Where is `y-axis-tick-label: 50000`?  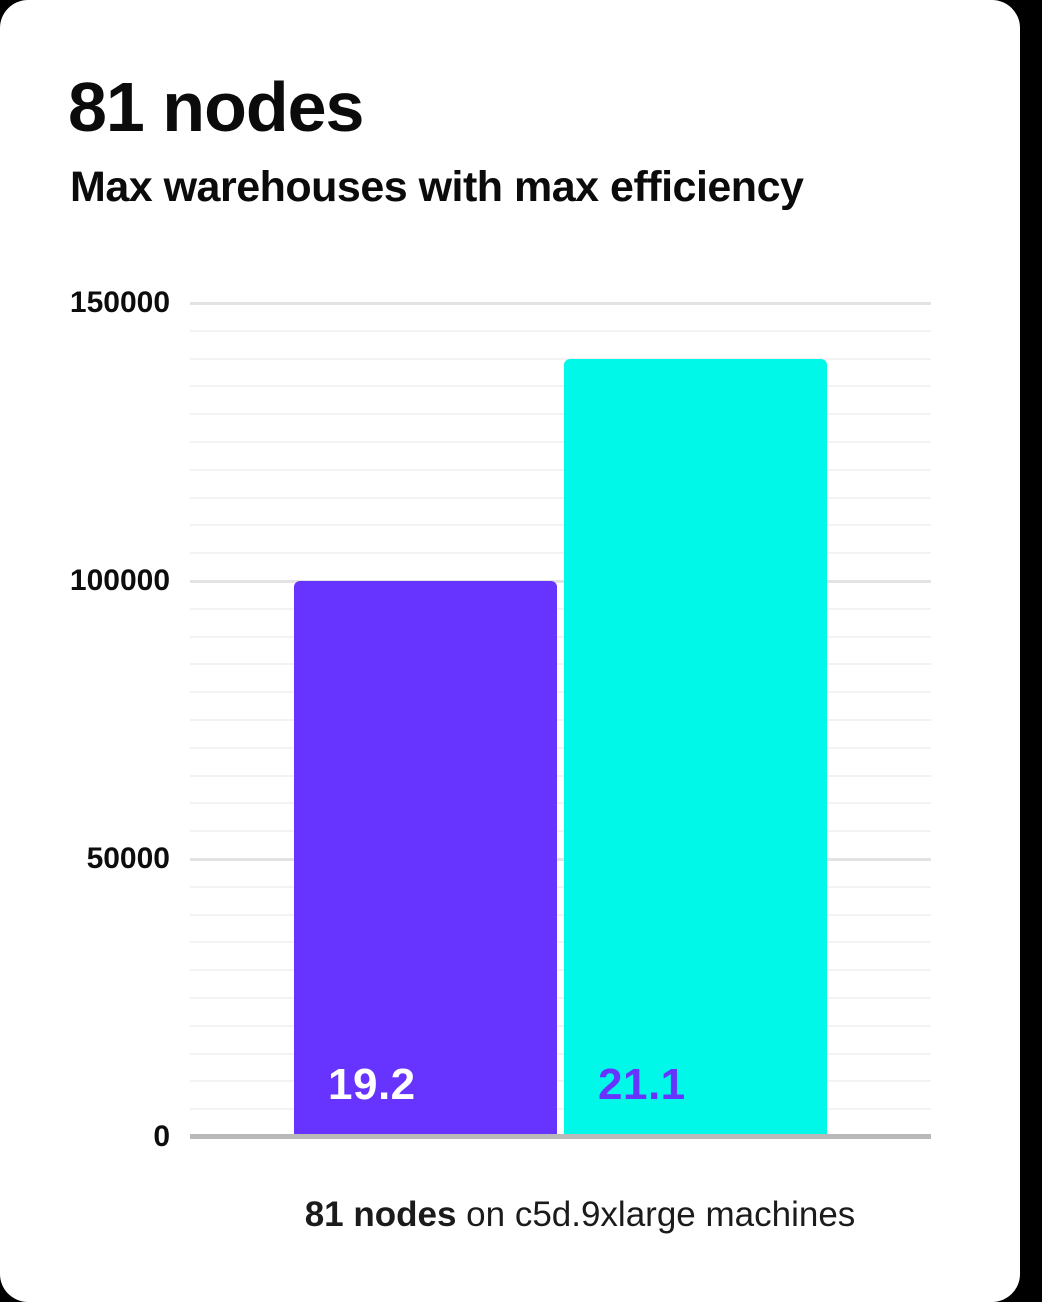
y-axis-tick-label: 50000 is located at coordinates (128, 858).